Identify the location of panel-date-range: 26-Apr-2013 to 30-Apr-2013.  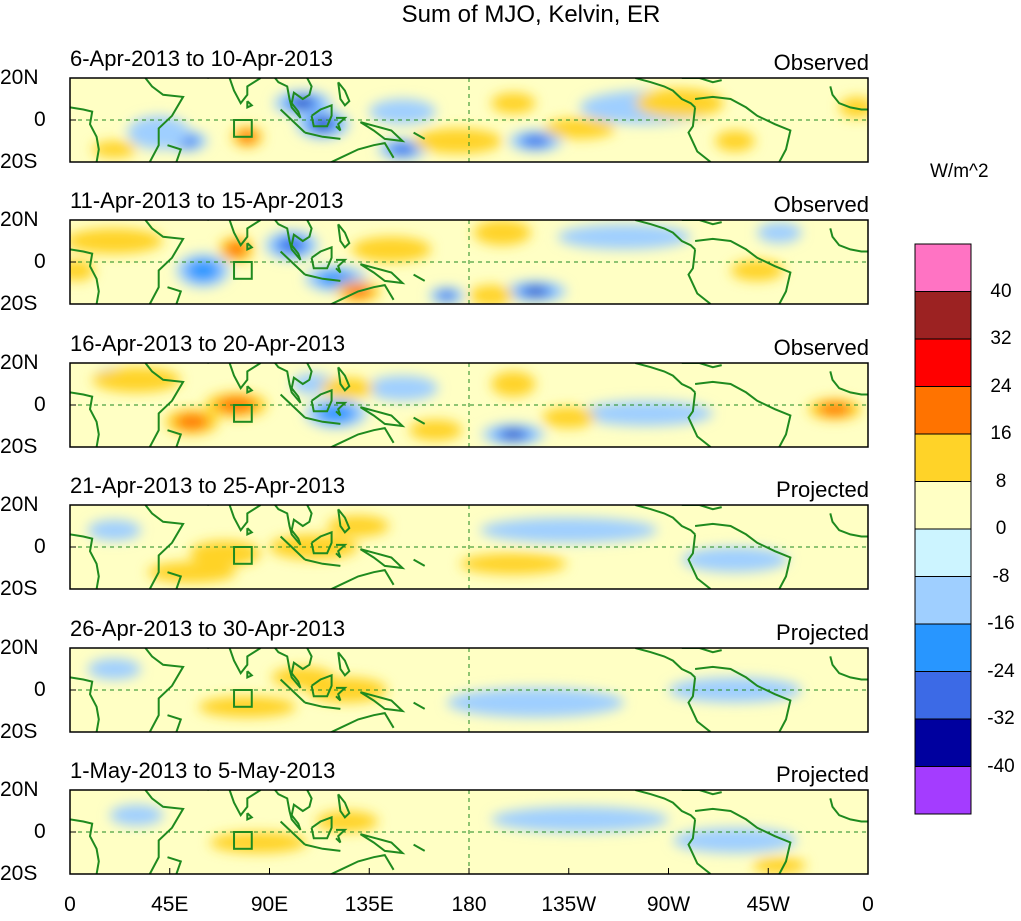
(208, 628).